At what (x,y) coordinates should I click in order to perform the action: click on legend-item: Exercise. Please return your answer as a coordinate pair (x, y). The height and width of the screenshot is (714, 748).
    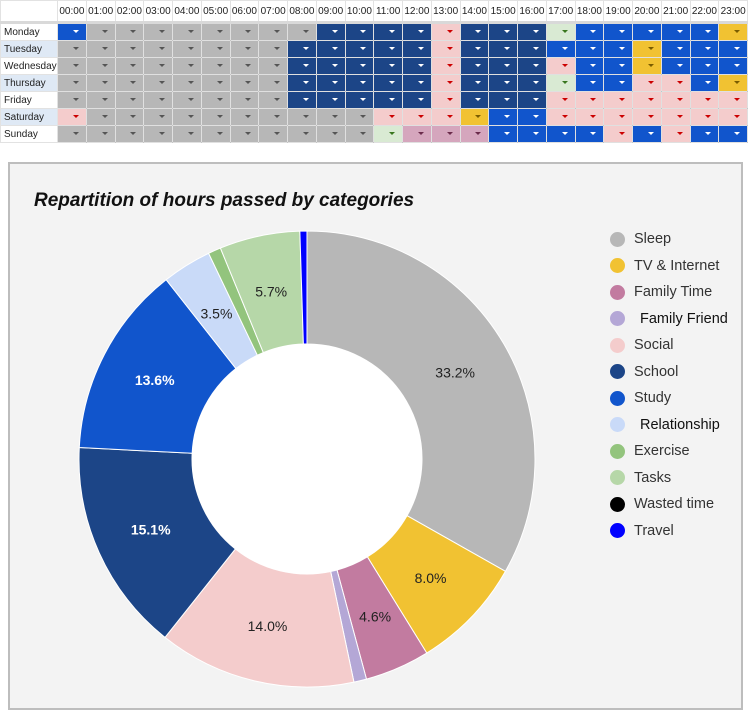
    Looking at the image, I should click on (669, 451).